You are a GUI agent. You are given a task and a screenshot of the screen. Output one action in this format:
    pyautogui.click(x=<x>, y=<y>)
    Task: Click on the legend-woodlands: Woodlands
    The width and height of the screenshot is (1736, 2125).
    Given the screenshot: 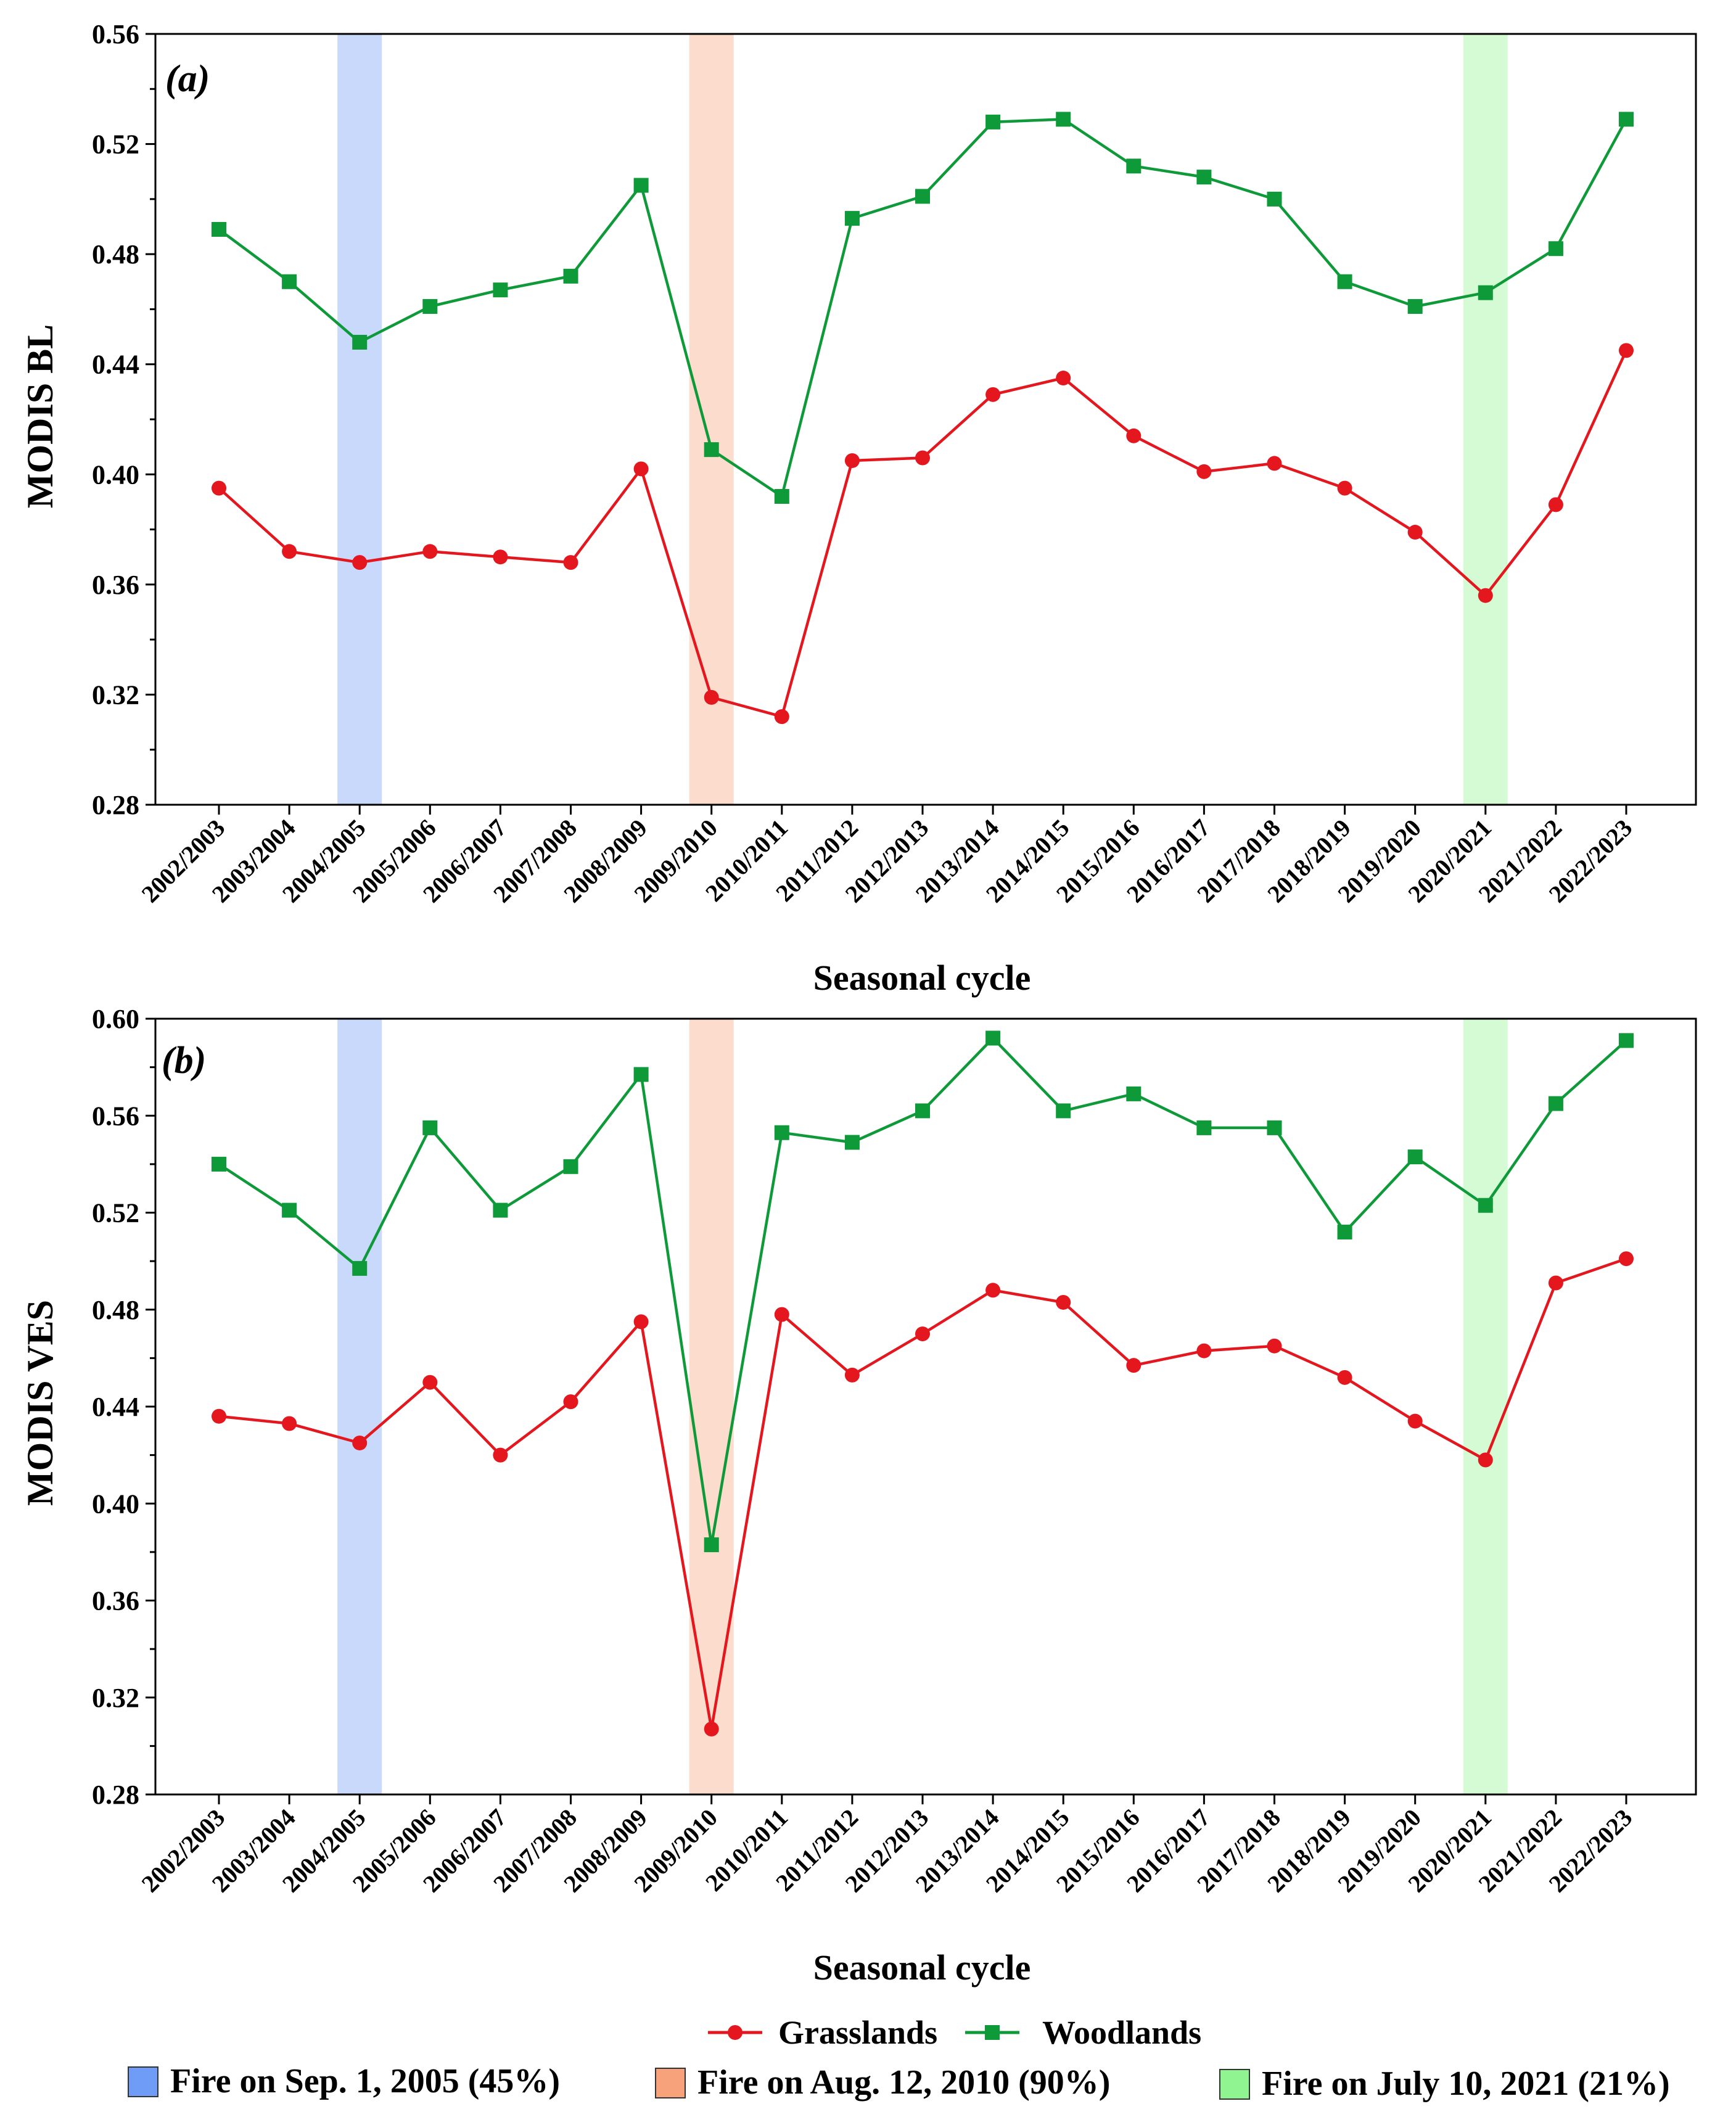 What is the action you would take?
    pyautogui.click(x=1083, y=2032)
    